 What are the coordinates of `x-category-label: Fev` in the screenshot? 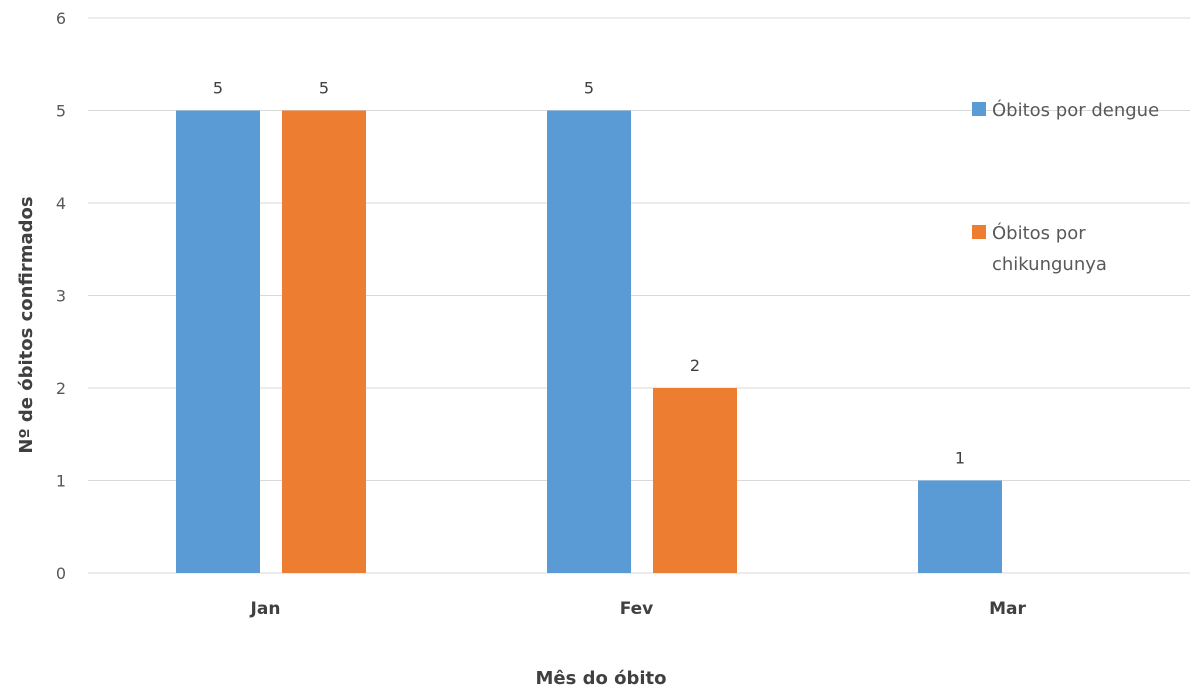 It's located at (637, 609).